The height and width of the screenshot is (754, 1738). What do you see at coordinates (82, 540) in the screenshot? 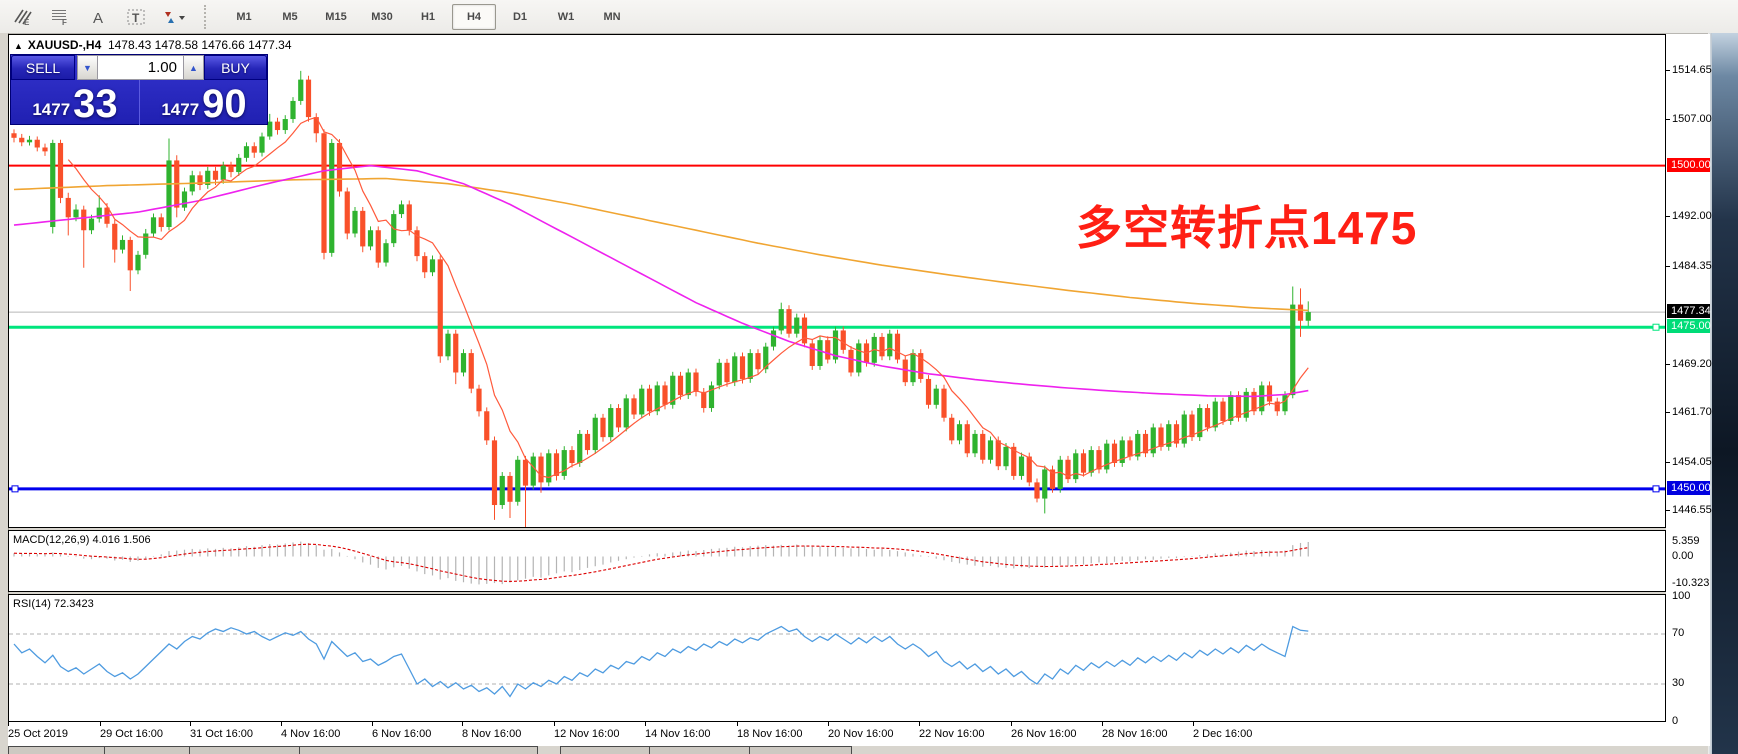
I see `macd-label: MACD(12,26,9) 4.016 1.506` at bounding box center [82, 540].